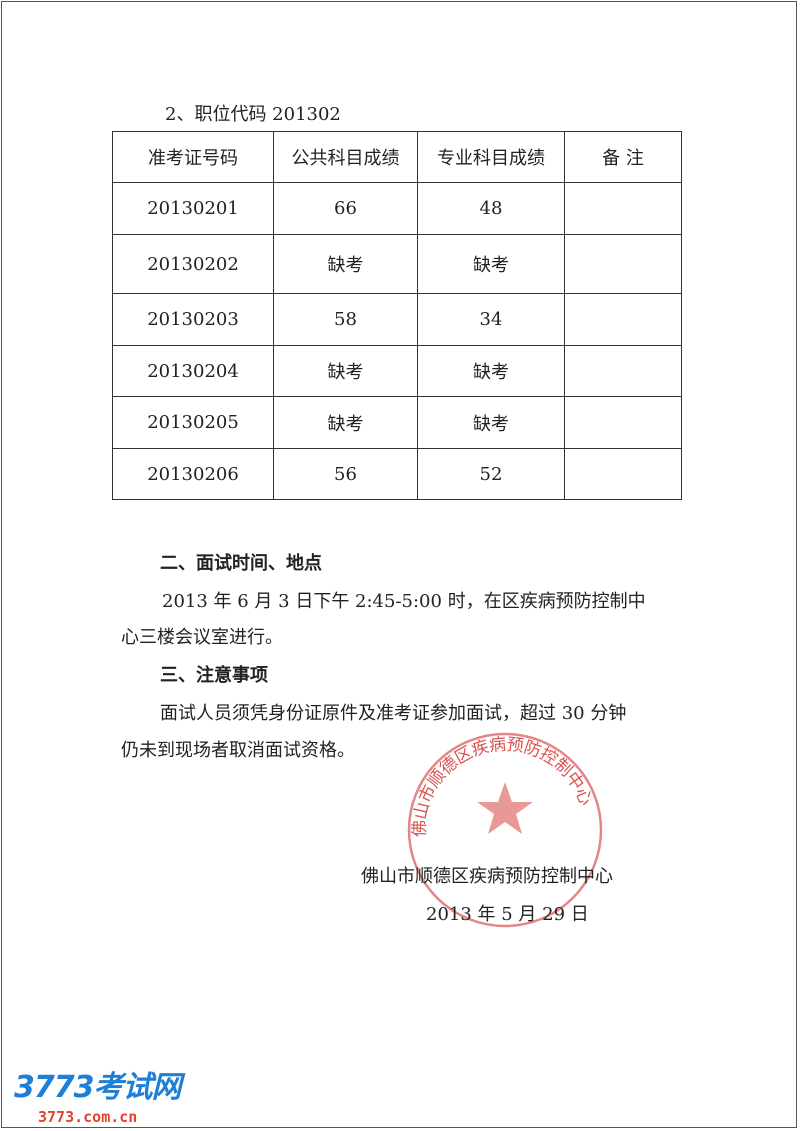 This screenshot has width=800, height=1131. What do you see at coordinates (238, 750) in the screenshot?
I see `section3-line2: 仍未到现场者取消面试资格。` at bounding box center [238, 750].